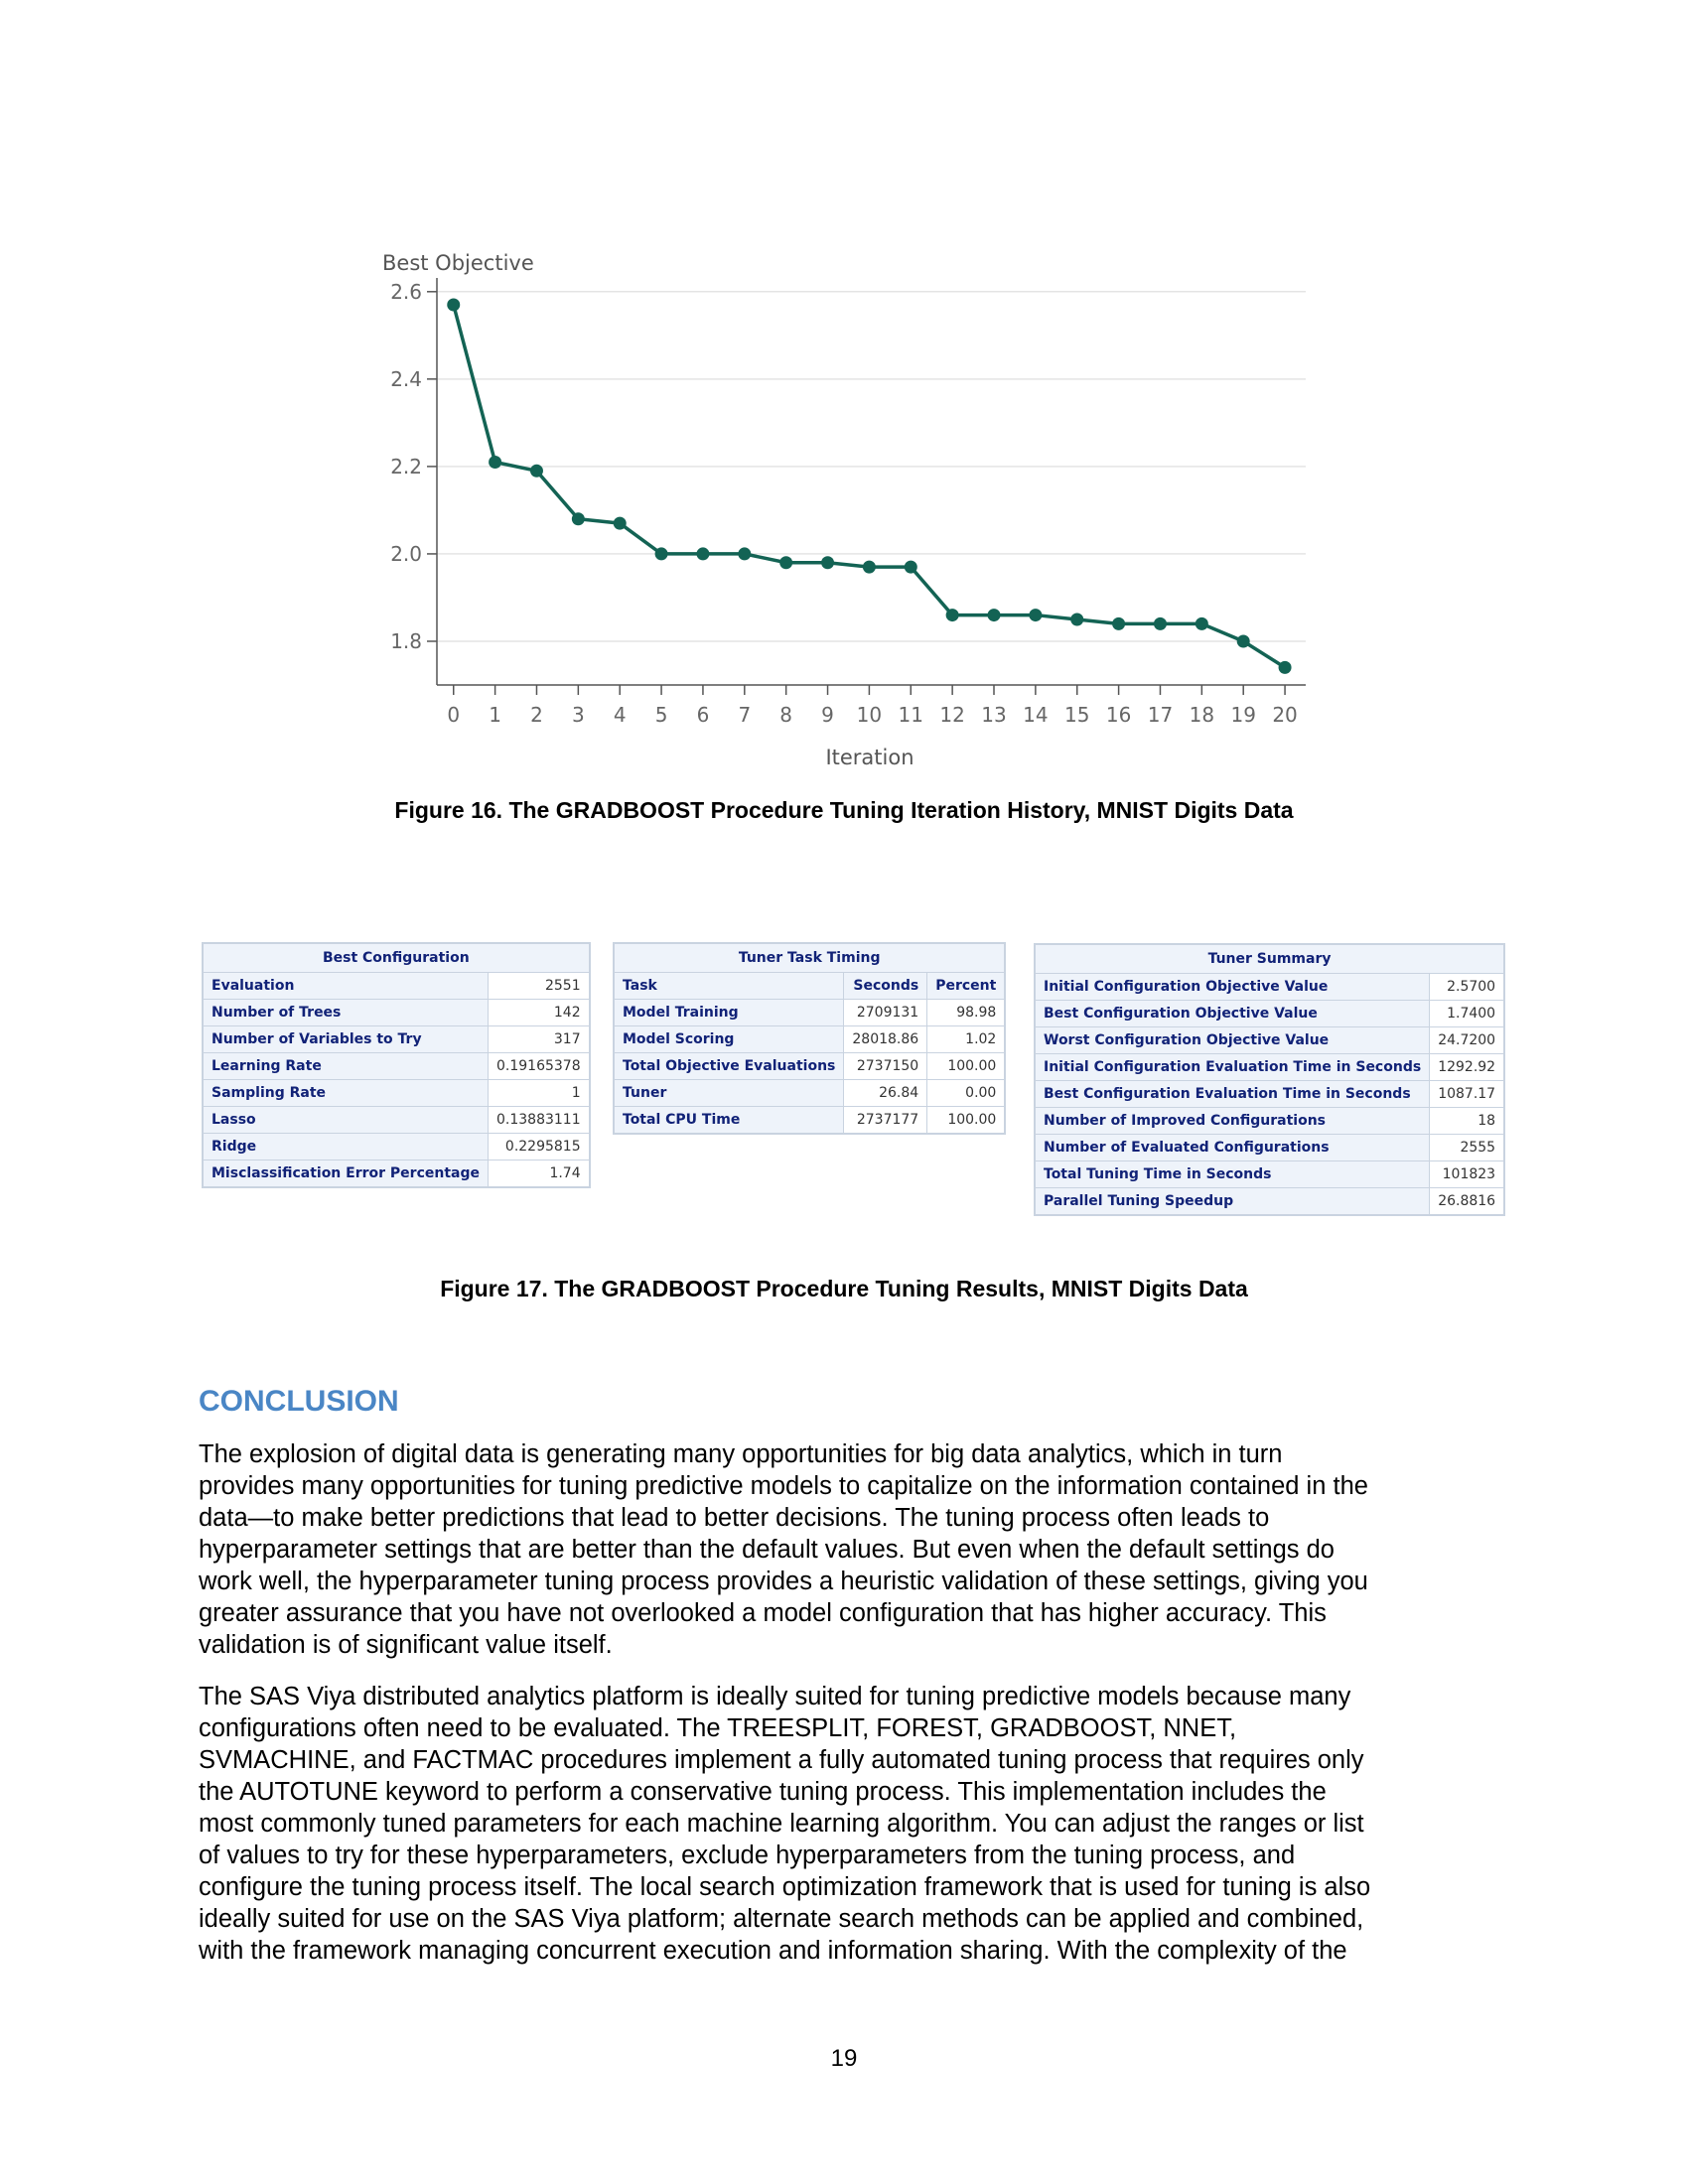 The width and height of the screenshot is (1688, 2184). I want to click on row-label: Total Tuning Time in Seconds, so click(1232, 1174).